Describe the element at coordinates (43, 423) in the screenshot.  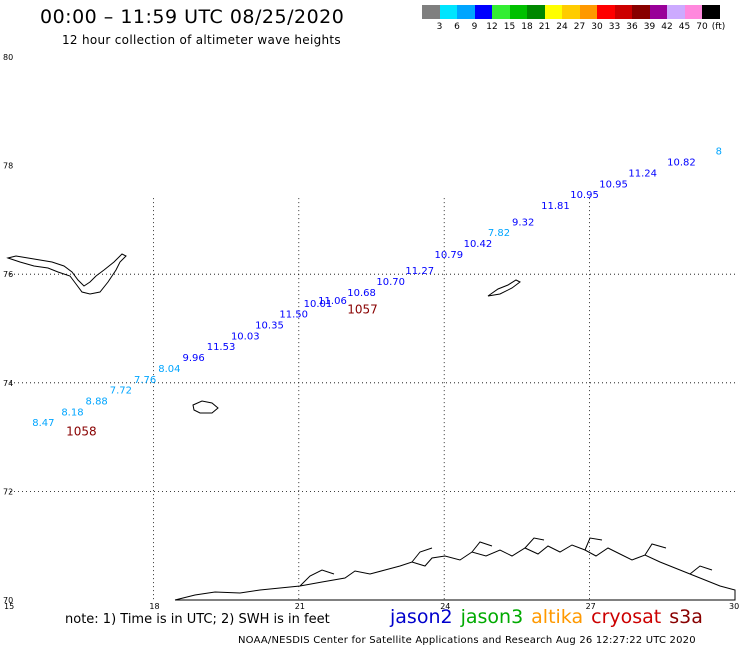
I see `swh-value-label: 8.47` at that location.